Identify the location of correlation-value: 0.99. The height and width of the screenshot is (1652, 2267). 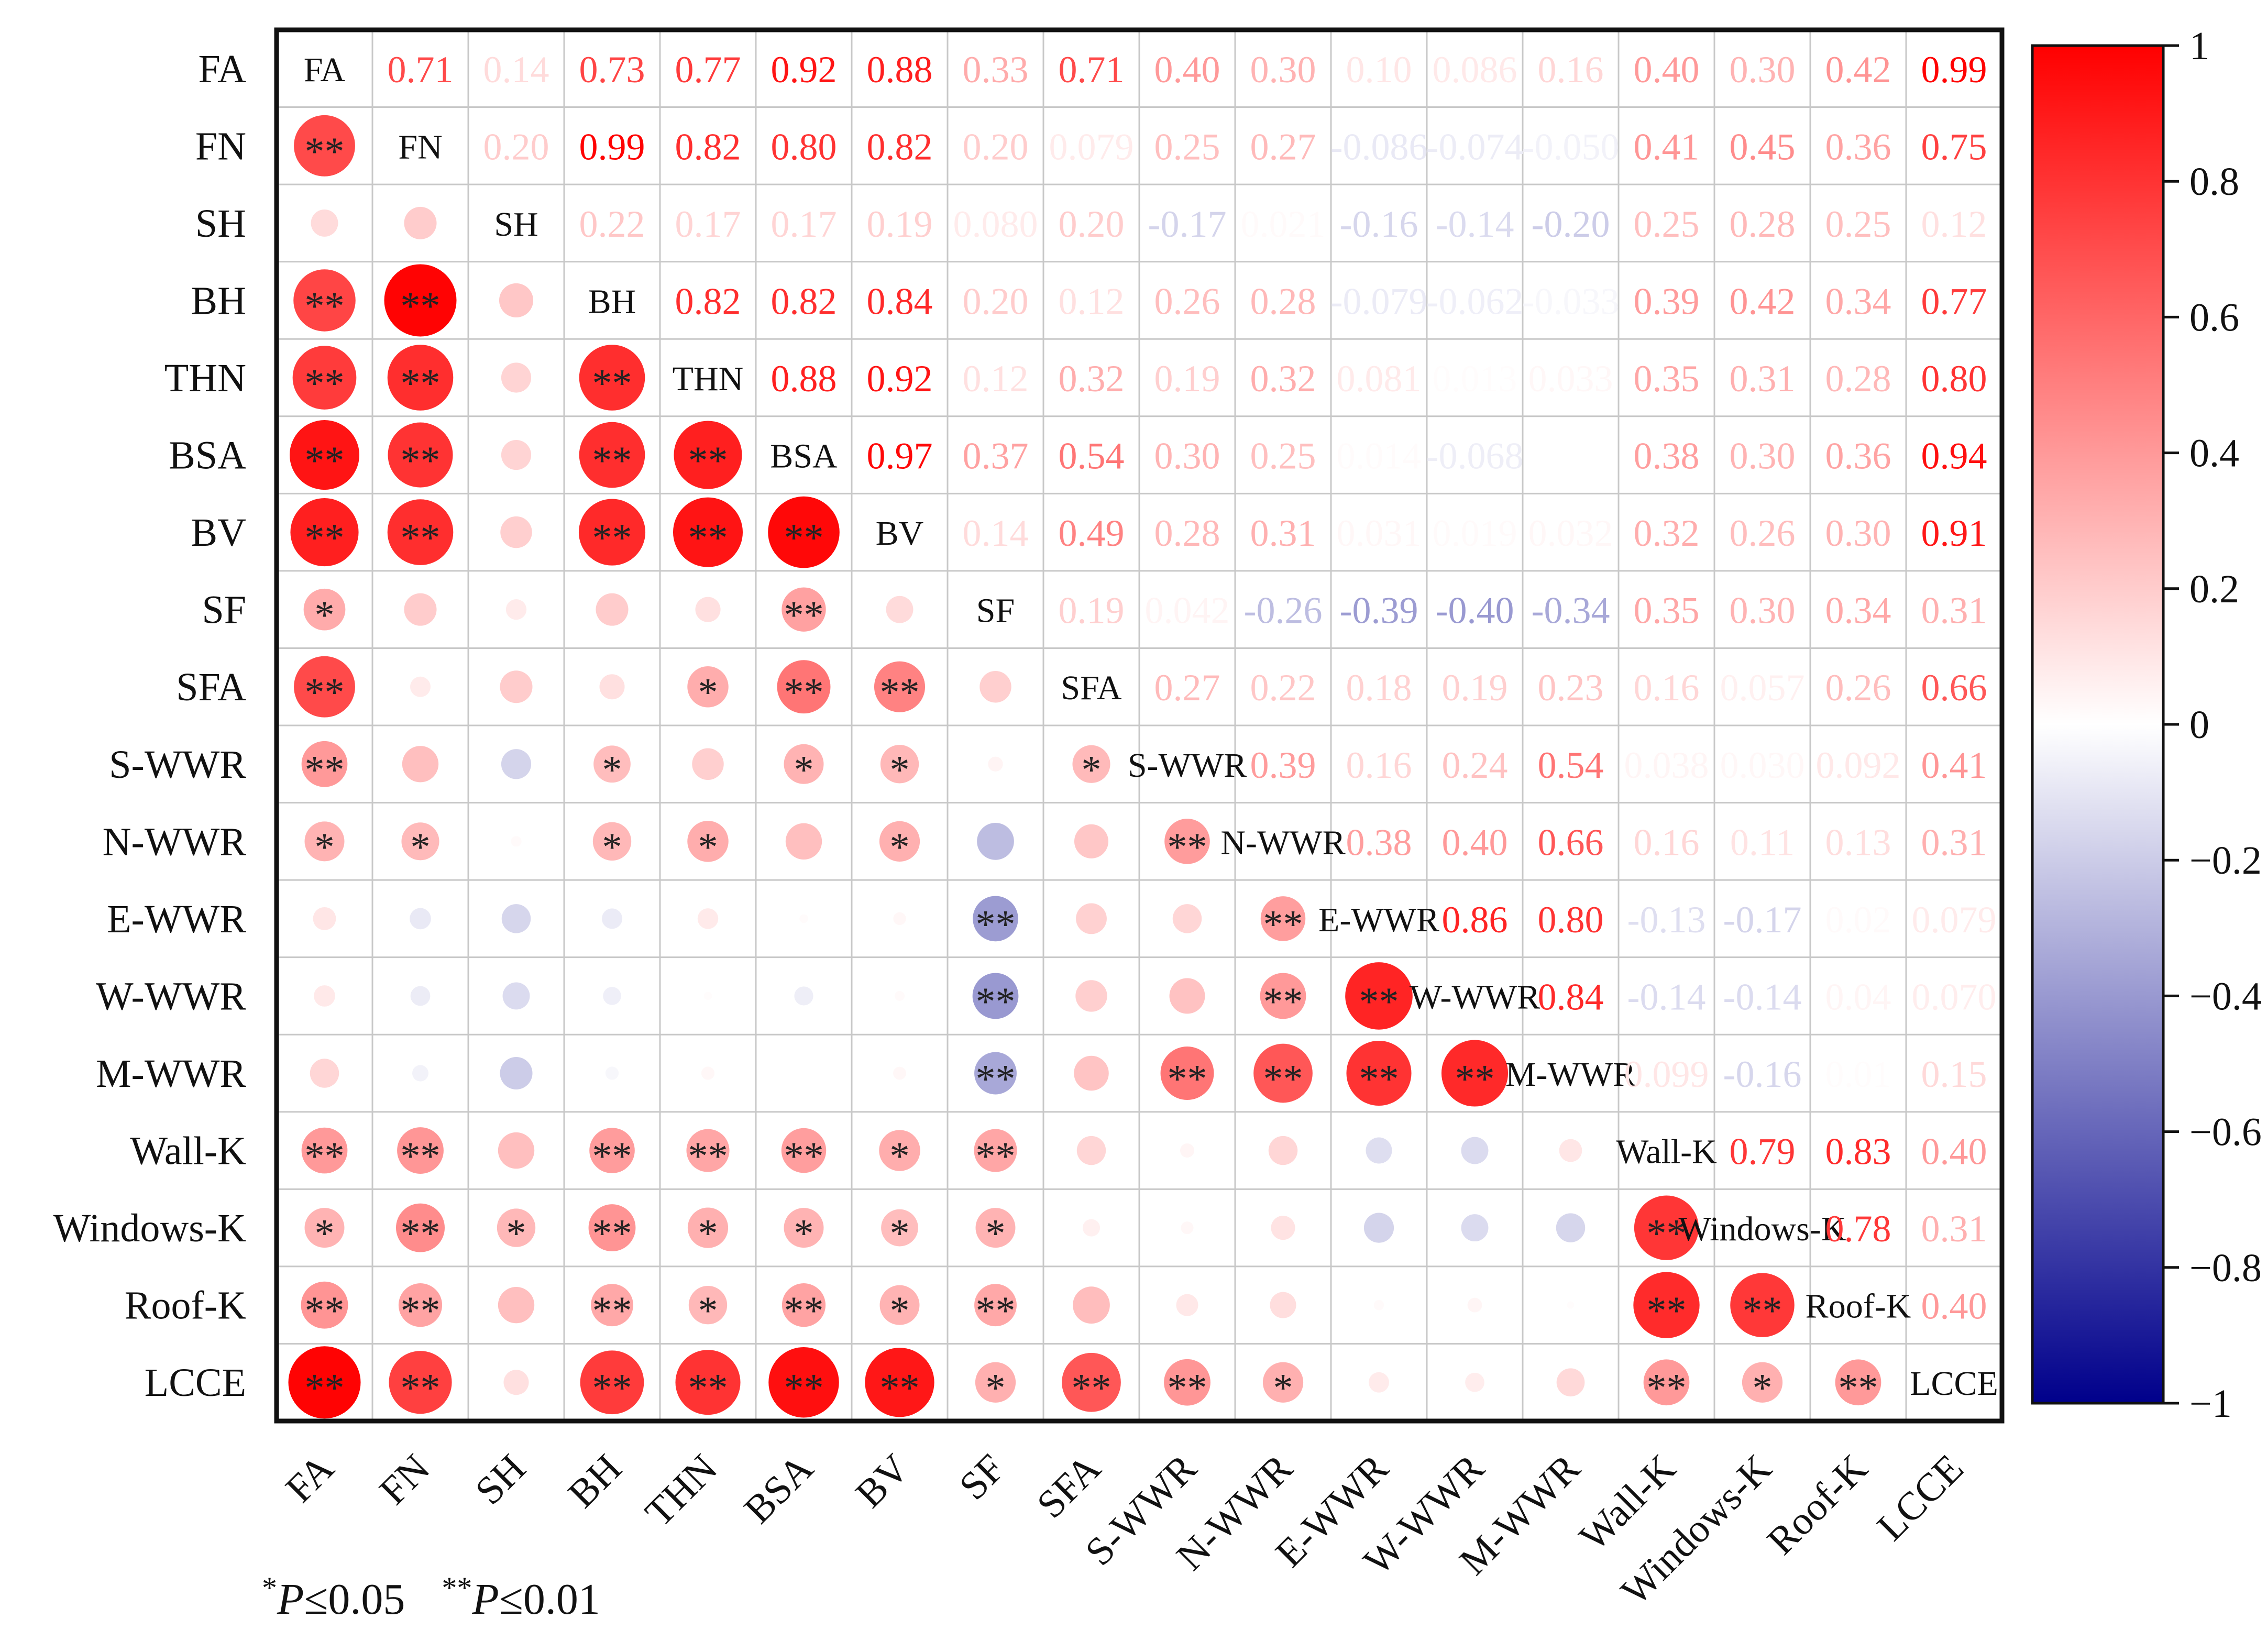
(1954, 70).